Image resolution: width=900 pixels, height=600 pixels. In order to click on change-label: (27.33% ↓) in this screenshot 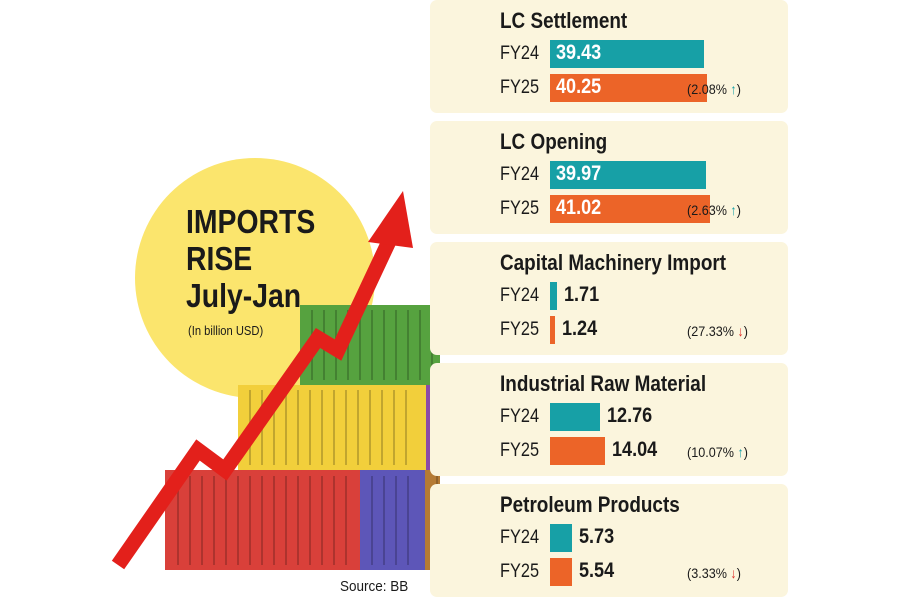, I will do `click(717, 331)`.